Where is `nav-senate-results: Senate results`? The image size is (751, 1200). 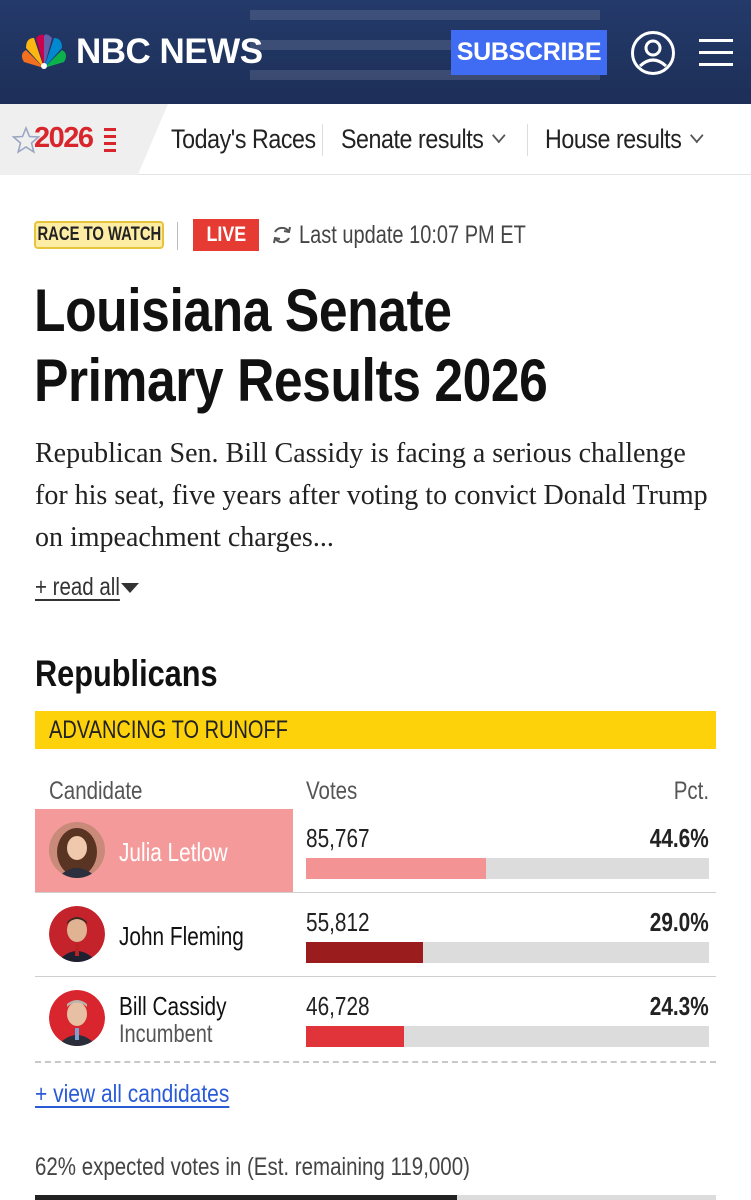 nav-senate-results: Senate results is located at coordinates (423, 139).